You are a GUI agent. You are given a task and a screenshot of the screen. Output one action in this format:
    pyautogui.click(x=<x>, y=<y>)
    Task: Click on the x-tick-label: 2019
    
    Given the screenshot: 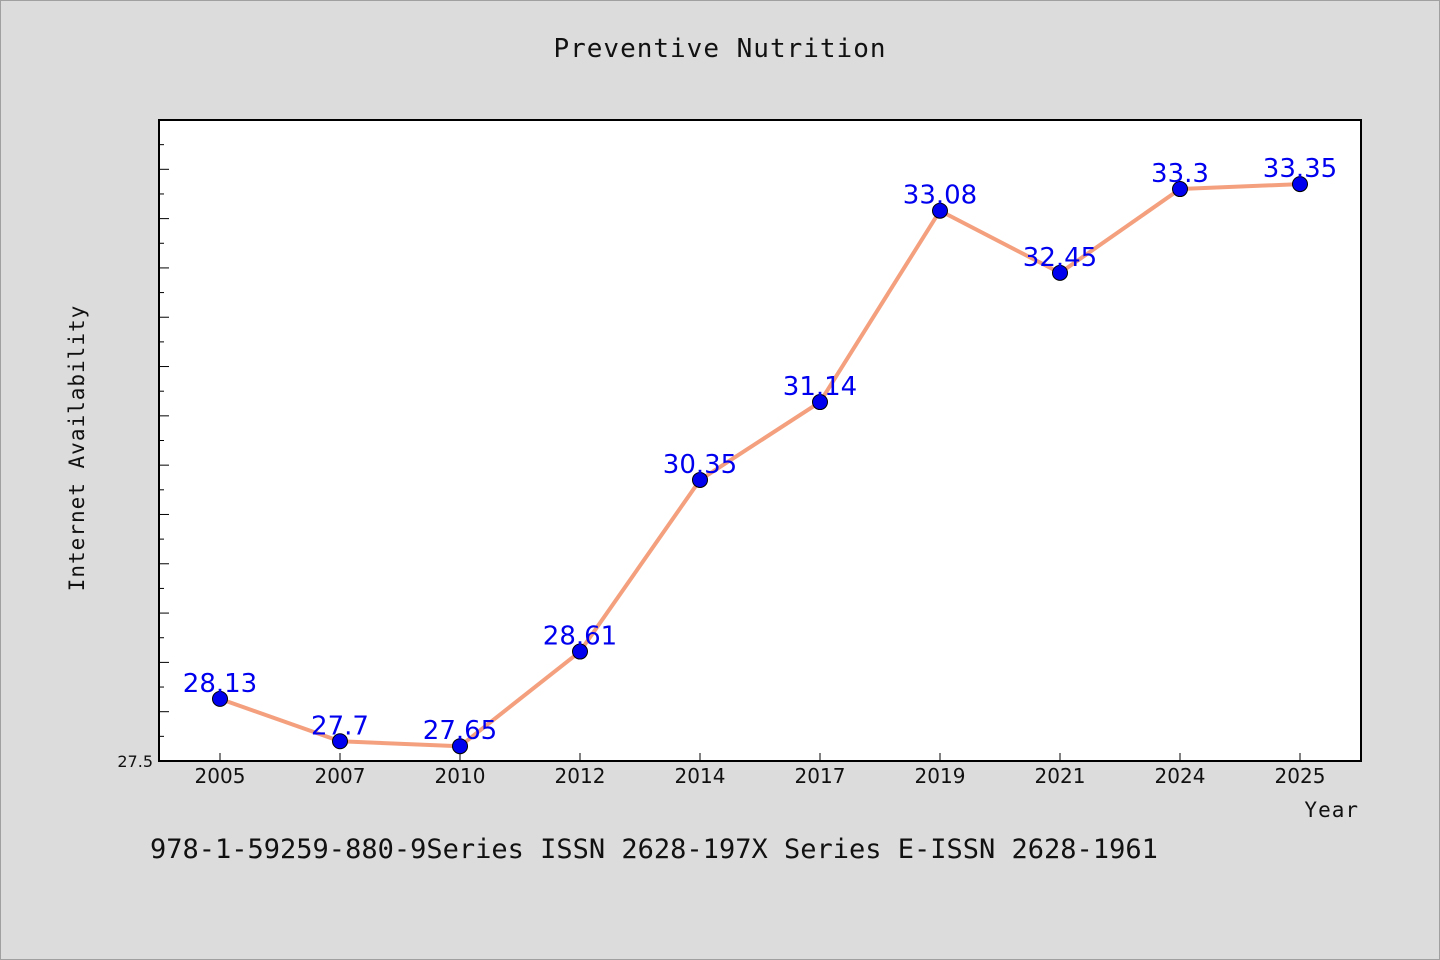 What is the action you would take?
    pyautogui.click(x=940, y=776)
    